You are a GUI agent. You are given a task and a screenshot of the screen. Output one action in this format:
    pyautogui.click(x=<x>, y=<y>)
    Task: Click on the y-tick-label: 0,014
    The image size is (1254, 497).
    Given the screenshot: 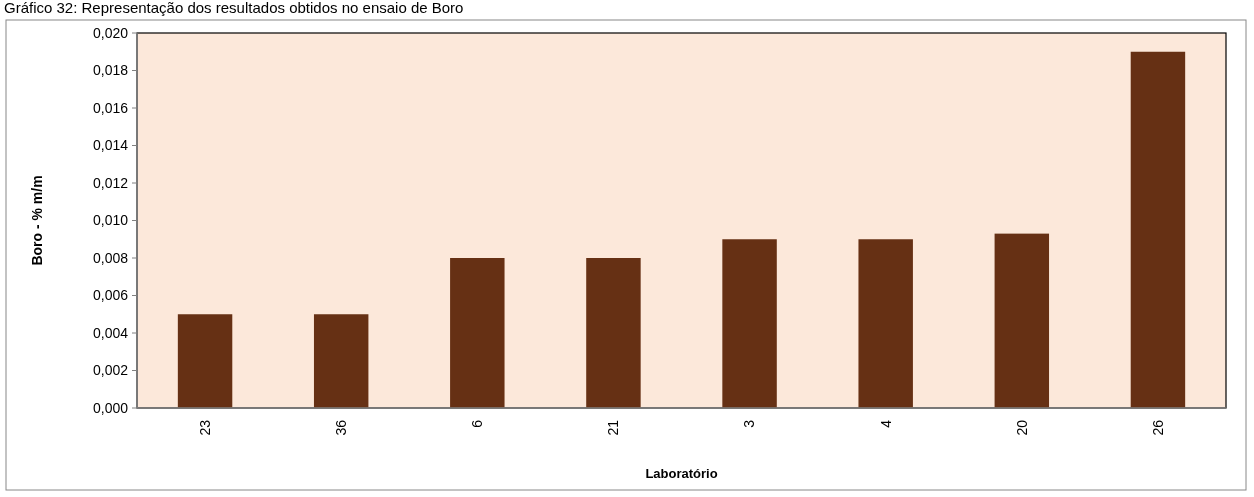 What is the action you would take?
    pyautogui.click(x=110, y=145)
    